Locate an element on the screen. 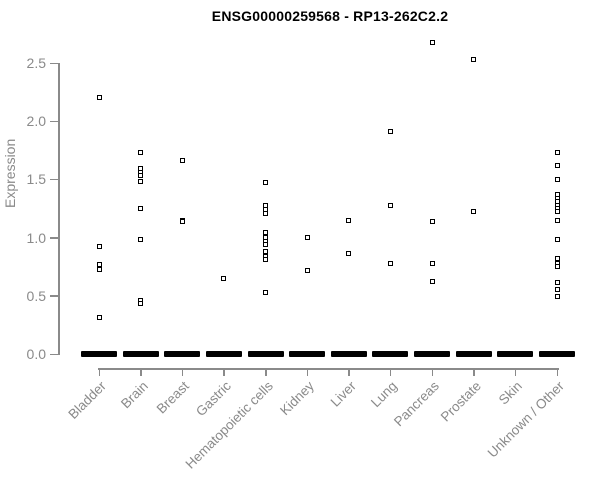 Image resolution: width=600 pixels, height=500 pixels. y-tick-label: 1.5 is located at coordinates (36, 179).